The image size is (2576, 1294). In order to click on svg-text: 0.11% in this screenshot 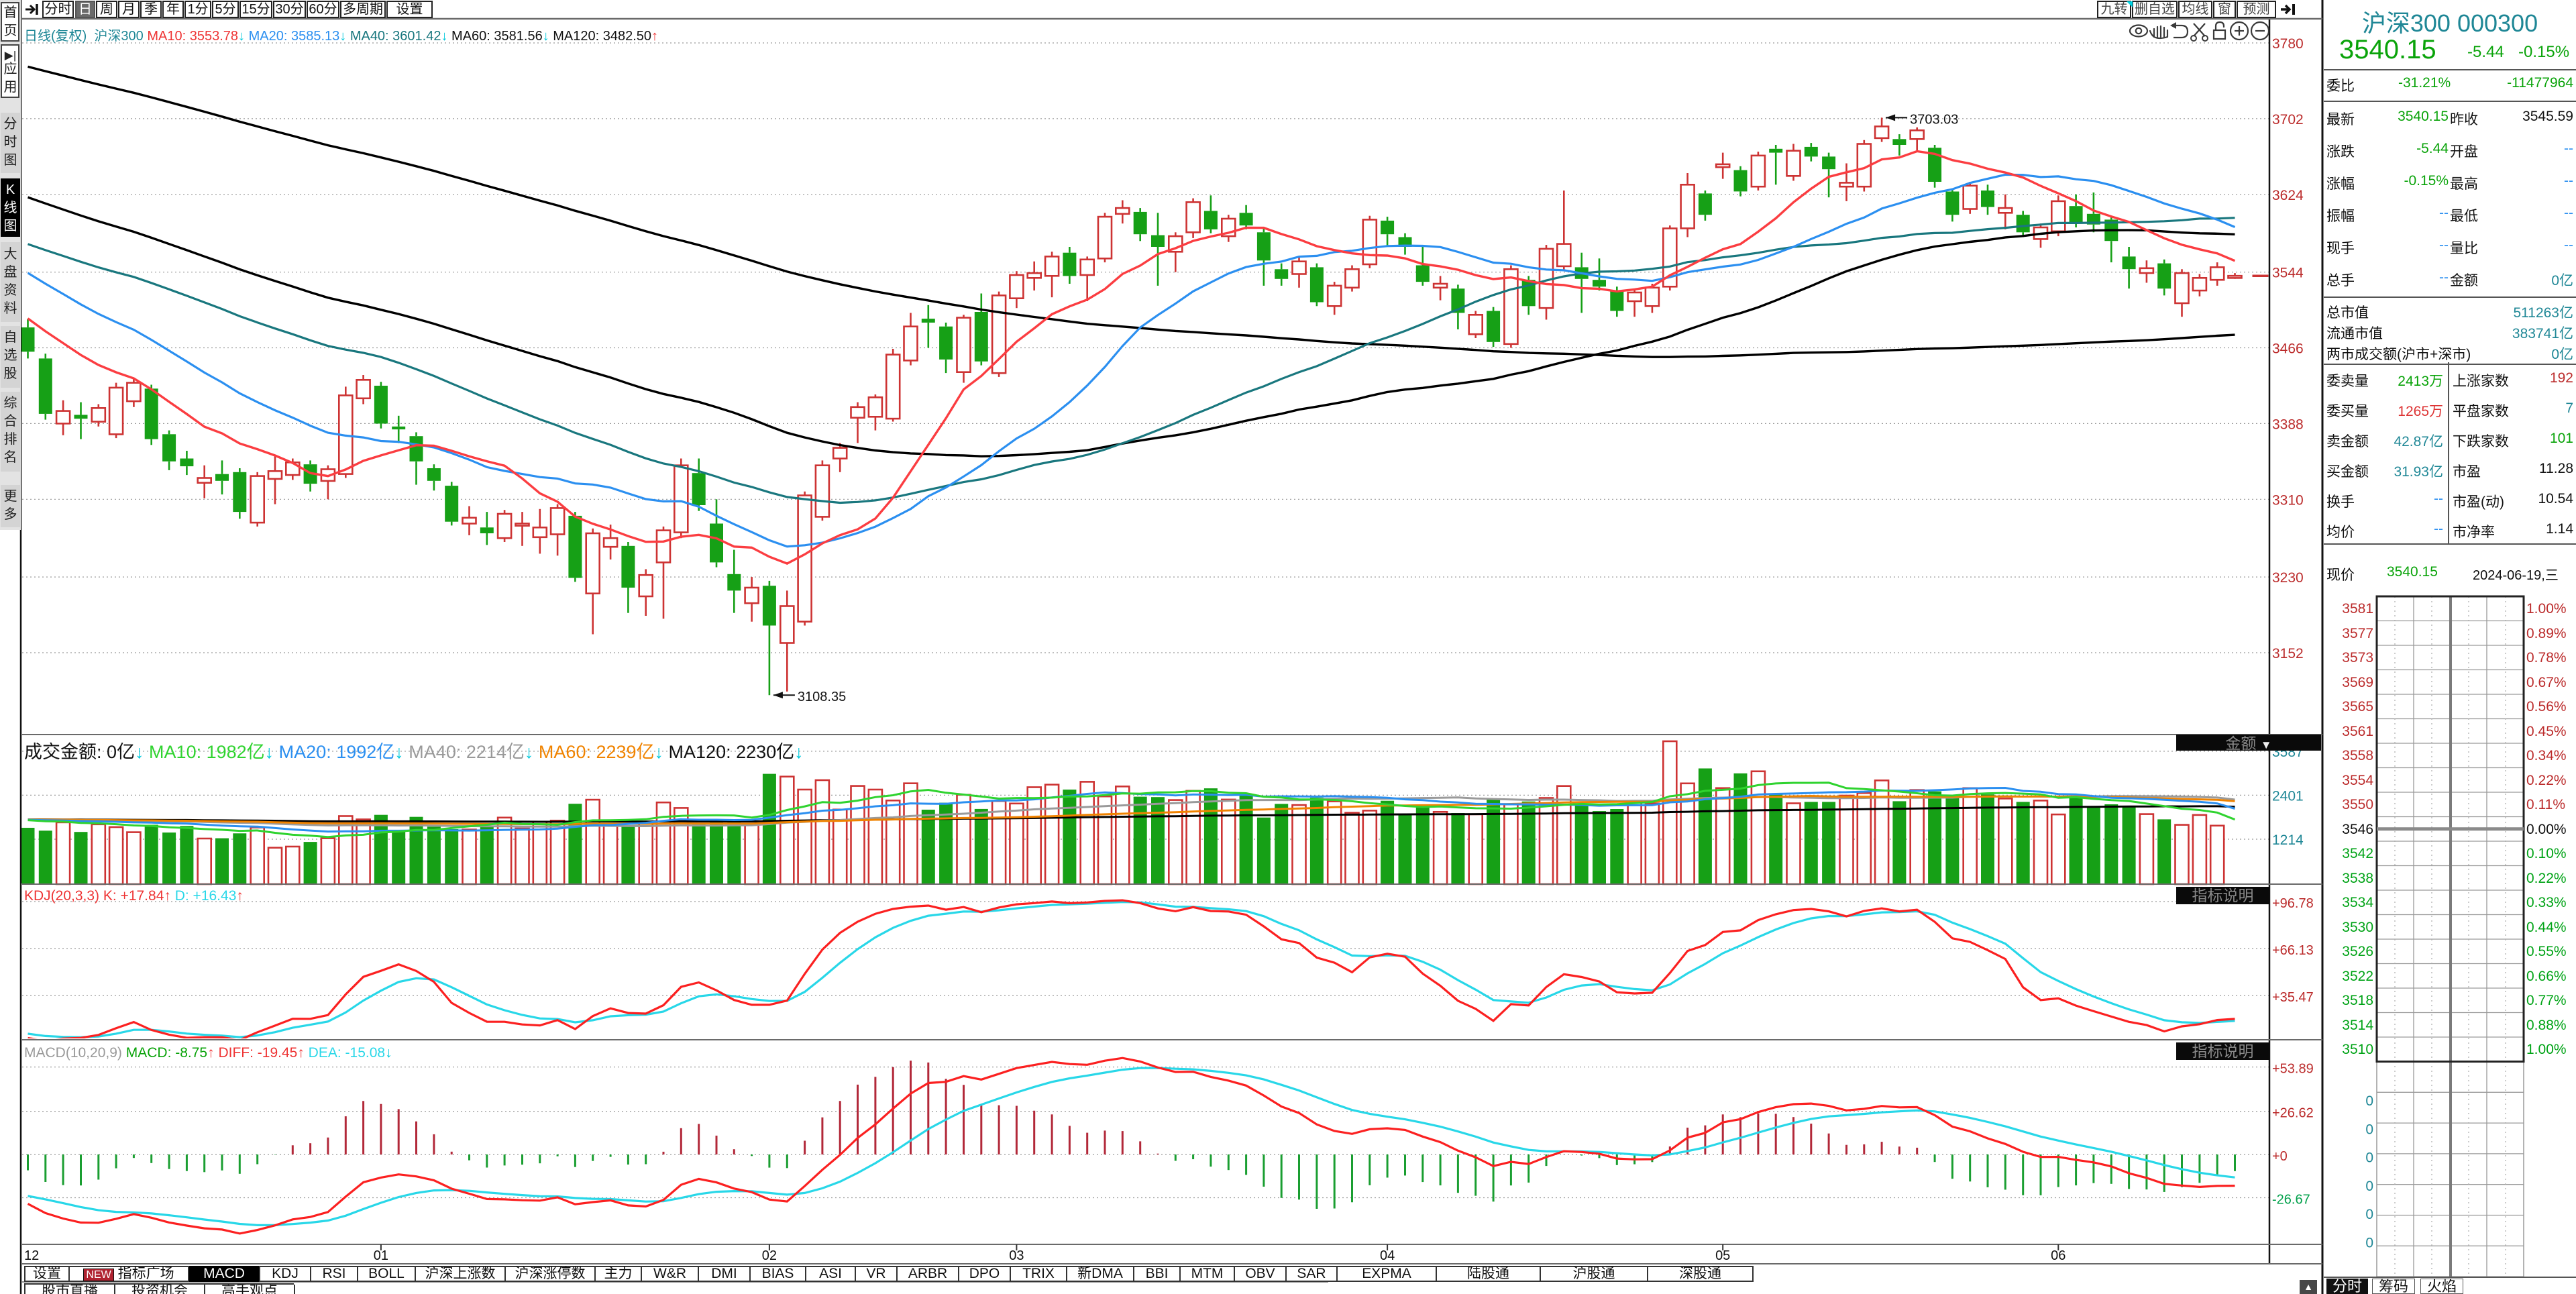, I will do `click(2545, 804)`.